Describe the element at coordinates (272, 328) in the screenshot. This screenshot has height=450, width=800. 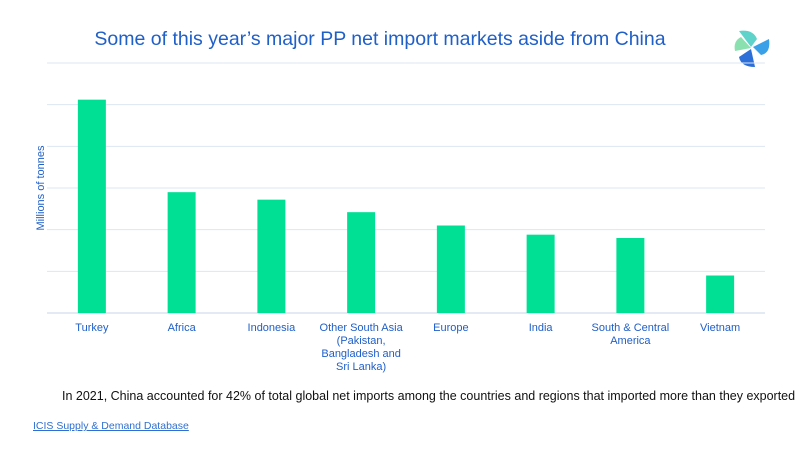
I see `x-tick-label: Indonesia` at that location.